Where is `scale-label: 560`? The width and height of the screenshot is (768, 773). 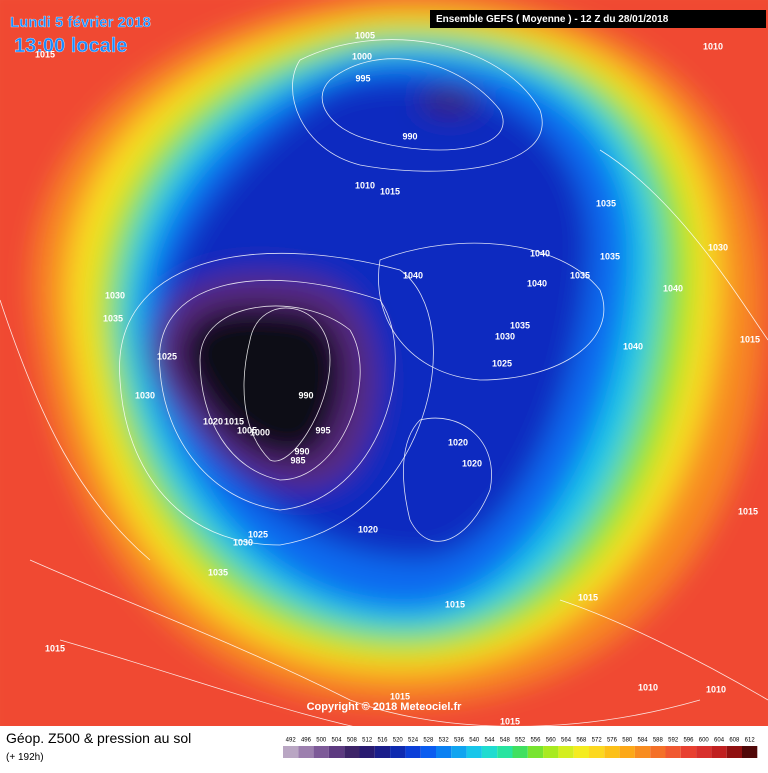 scale-label: 560 is located at coordinates (551, 741).